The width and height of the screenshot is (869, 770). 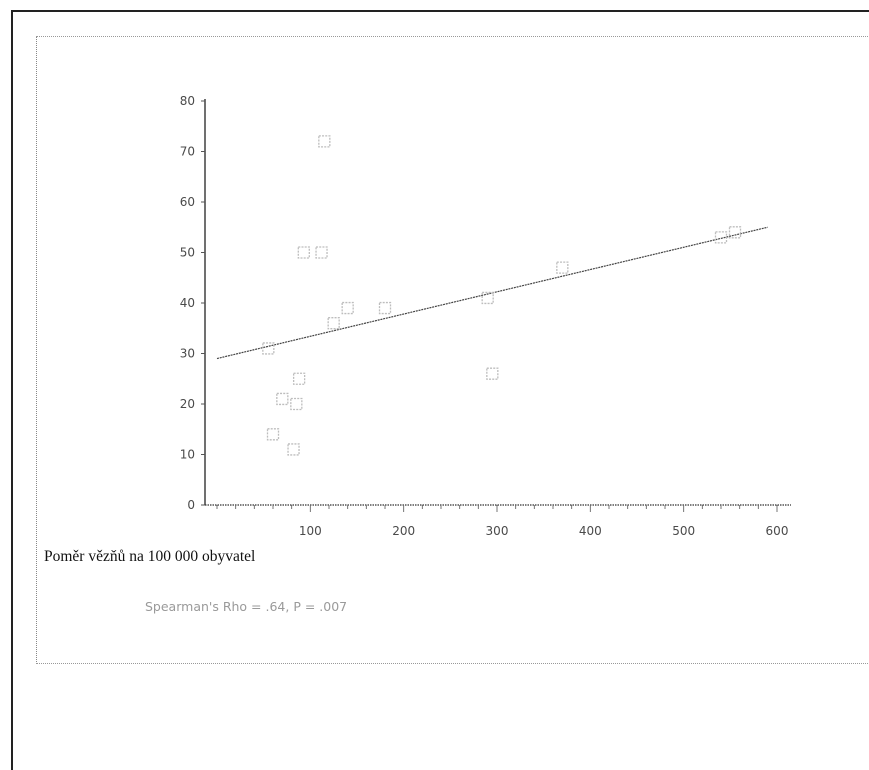 What do you see at coordinates (683, 531) in the screenshot?
I see `x-tick-label: 500` at bounding box center [683, 531].